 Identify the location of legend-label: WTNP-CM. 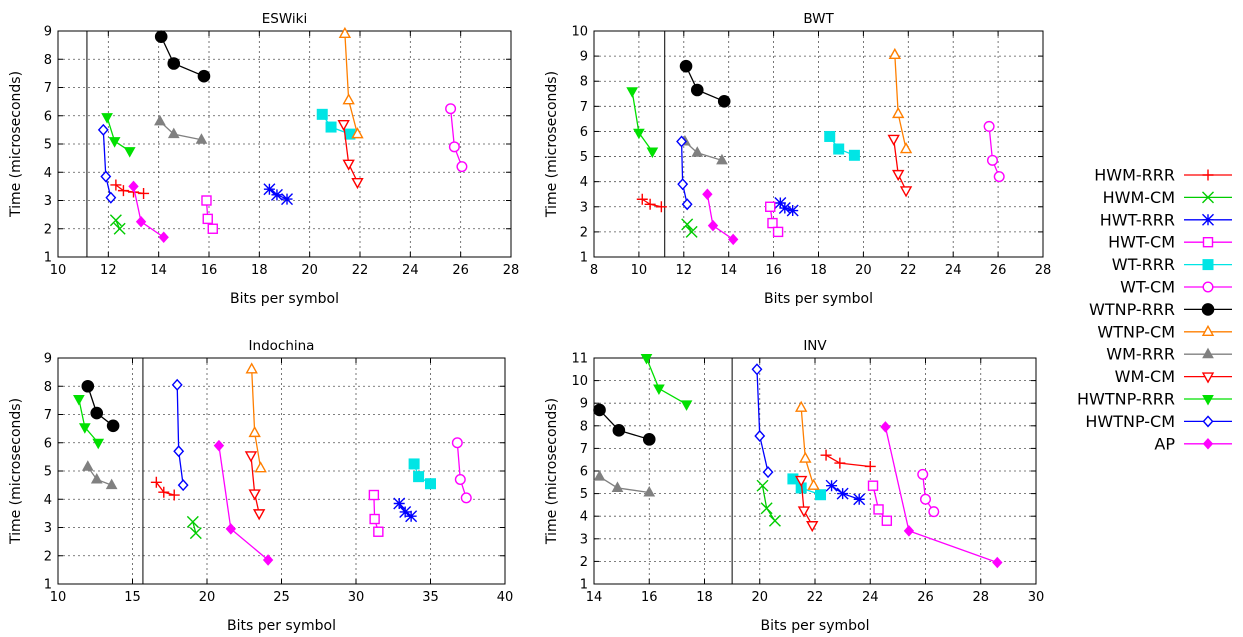
(1136, 331).